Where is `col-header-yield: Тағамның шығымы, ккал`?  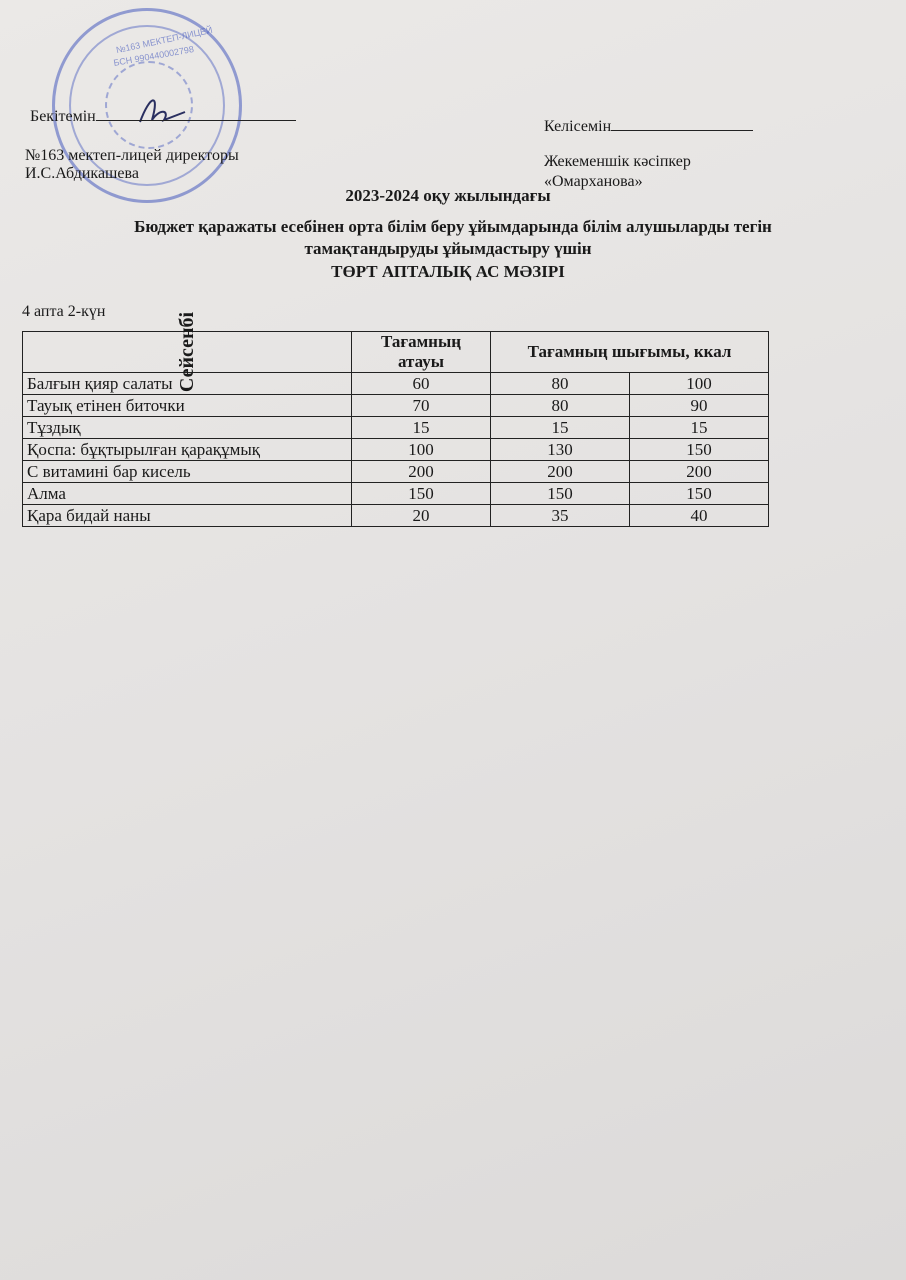
col-header-yield: Тағамның шығымы, ккал is located at coordinates (629, 352).